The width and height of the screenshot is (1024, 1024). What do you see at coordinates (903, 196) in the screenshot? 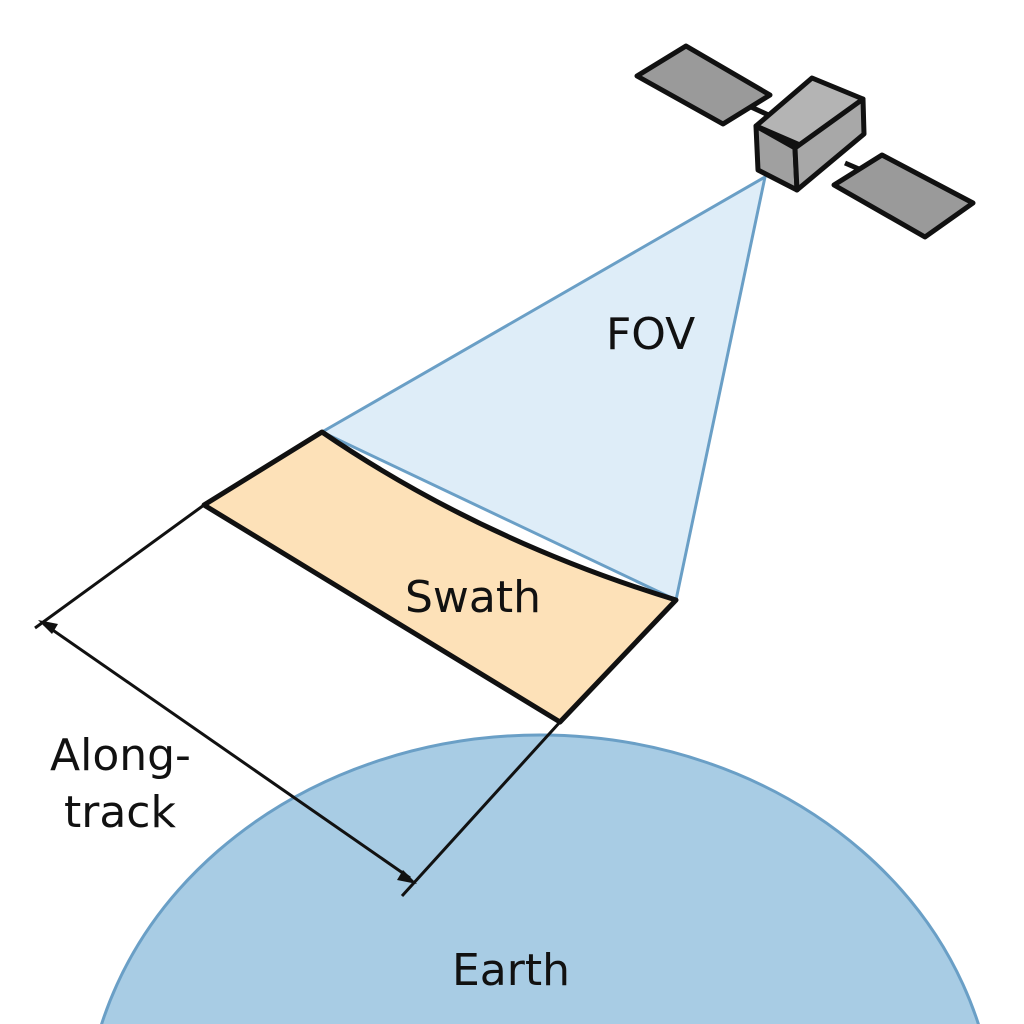
I see `solar-panel-right` at bounding box center [903, 196].